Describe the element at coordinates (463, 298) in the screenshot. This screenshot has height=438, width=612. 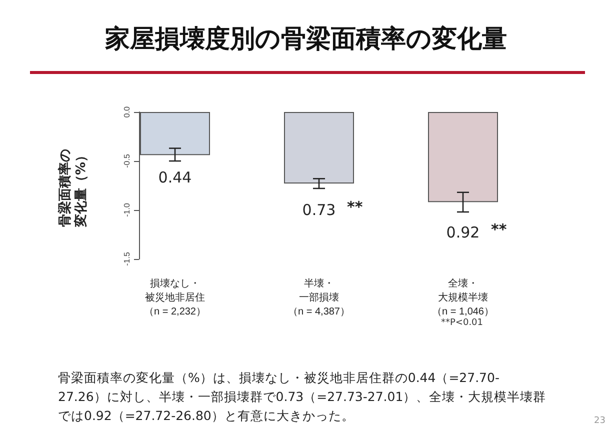
I see `x-tick-label: 全壊・大規模半壊（n = 1,046）` at that location.